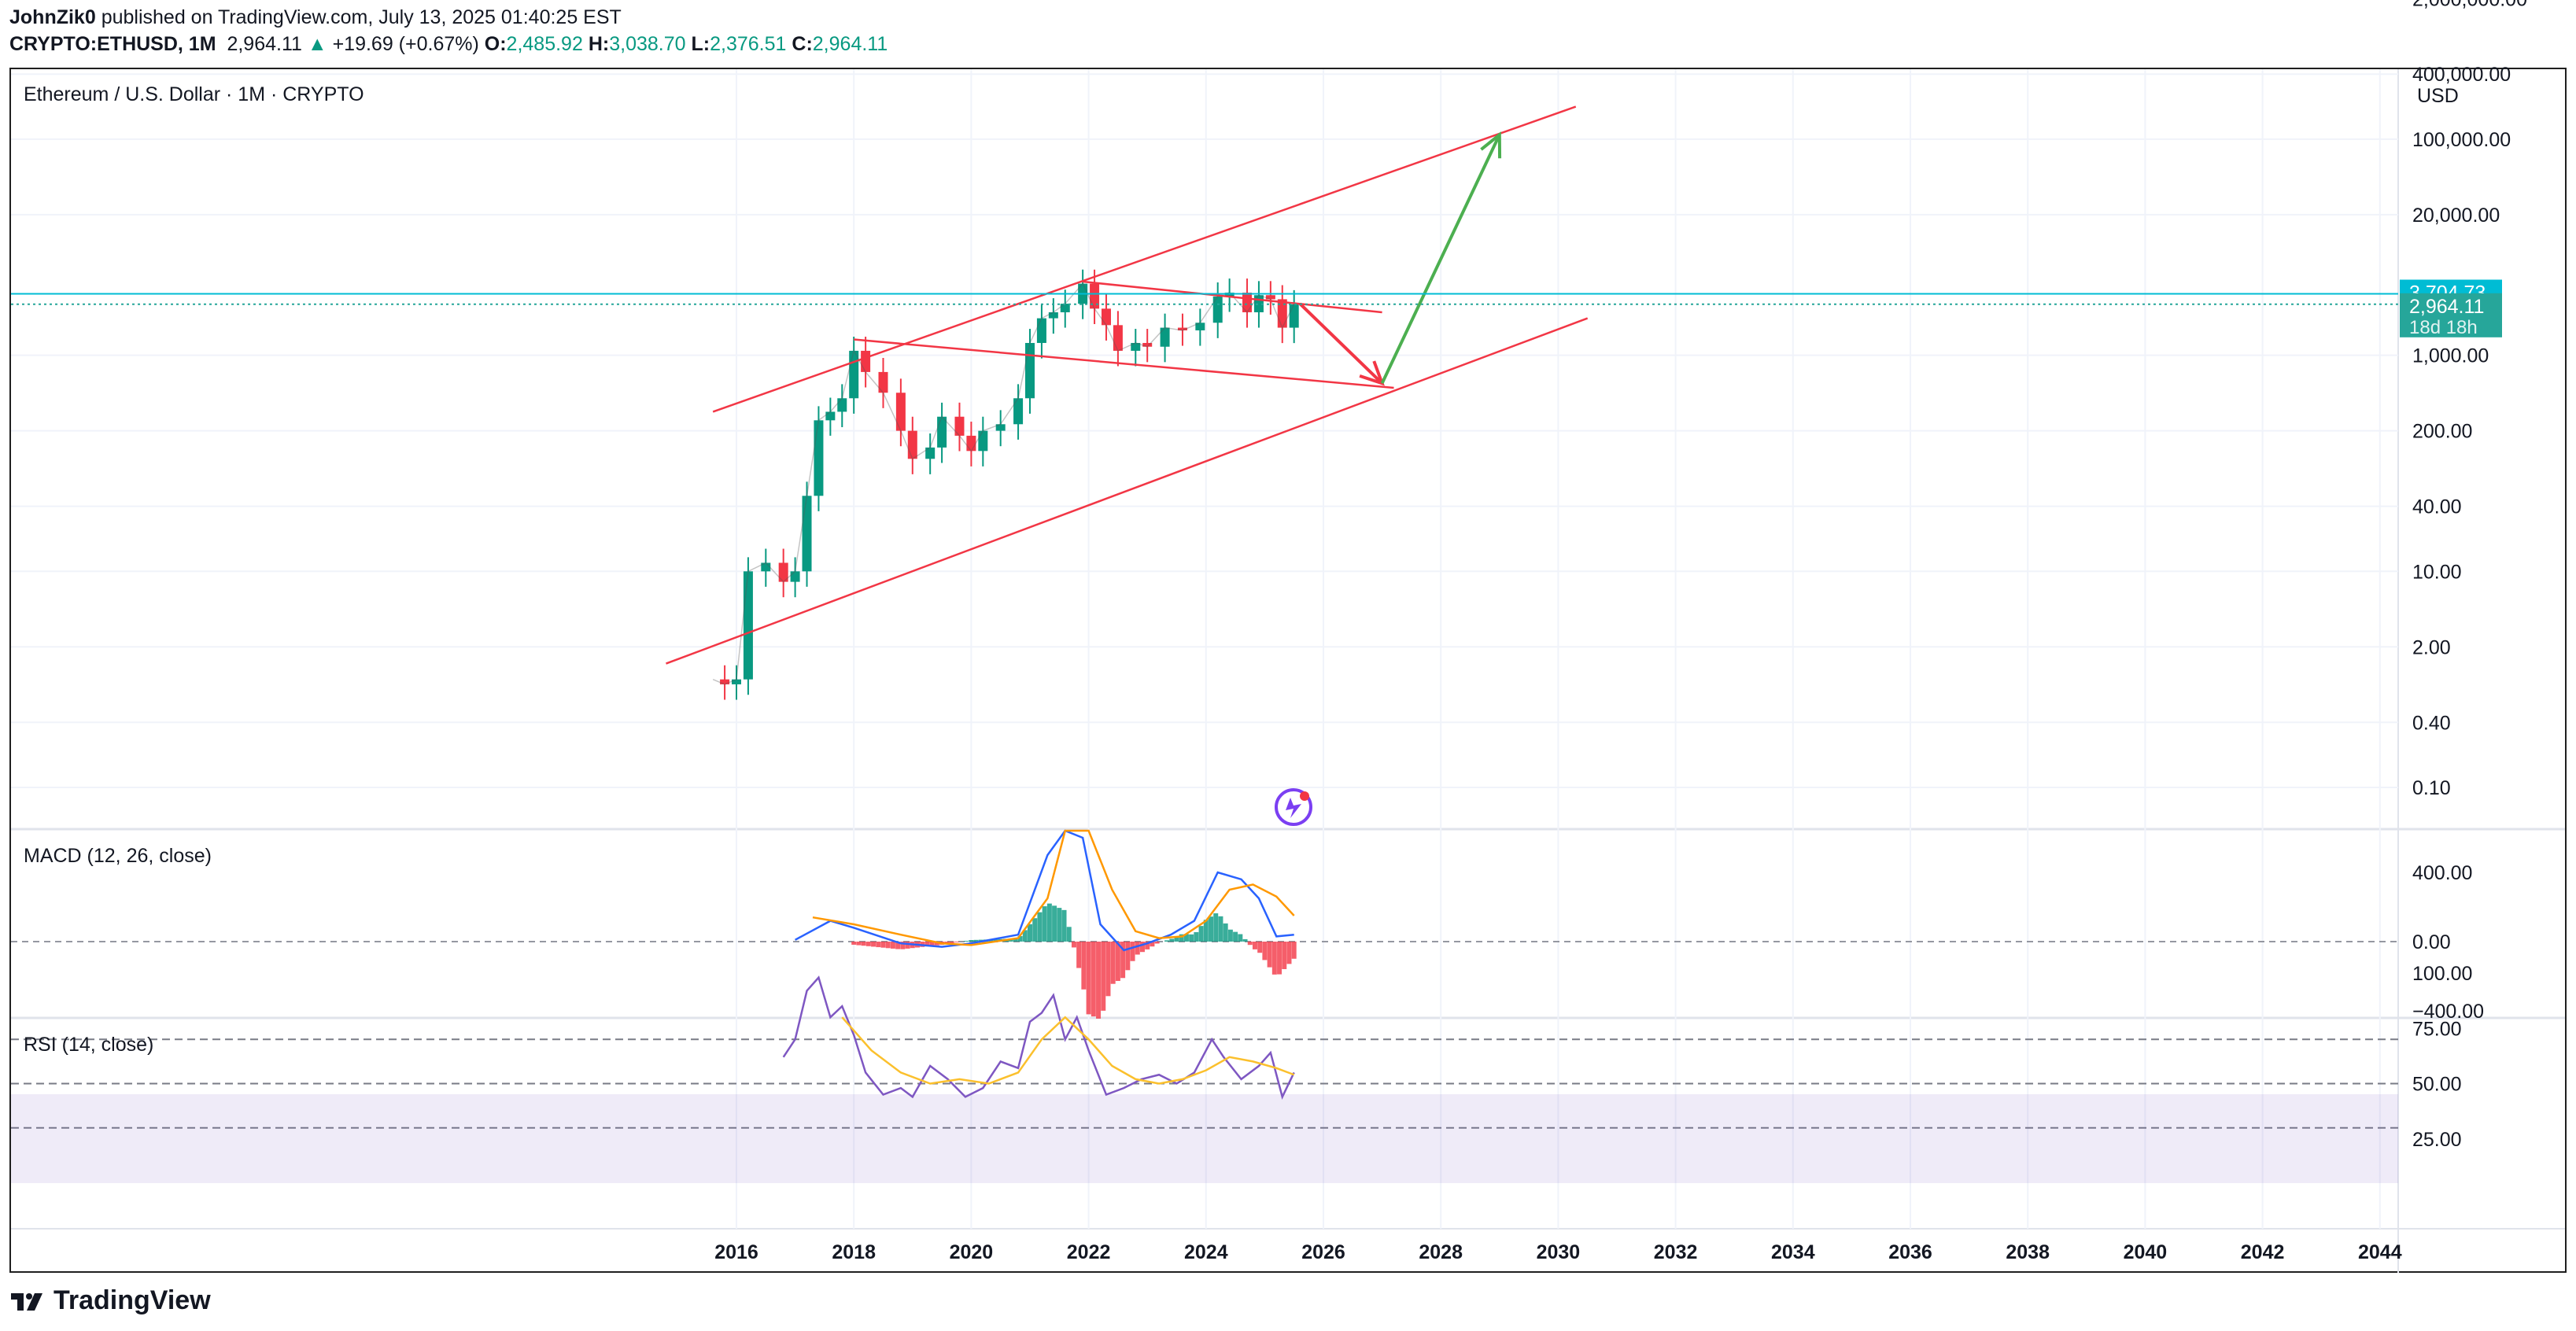 The height and width of the screenshot is (1331, 2576). I want to click on y-tick-label: 100,000.00, so click(2461, 140).